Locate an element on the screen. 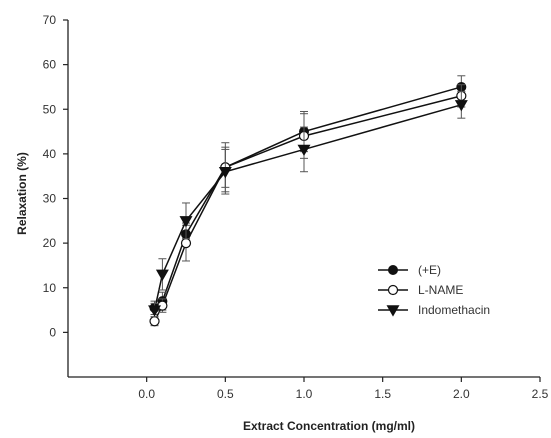 The image size is (551, 438). x-tick-label: 1.5 is located at coordinates (382, 394).